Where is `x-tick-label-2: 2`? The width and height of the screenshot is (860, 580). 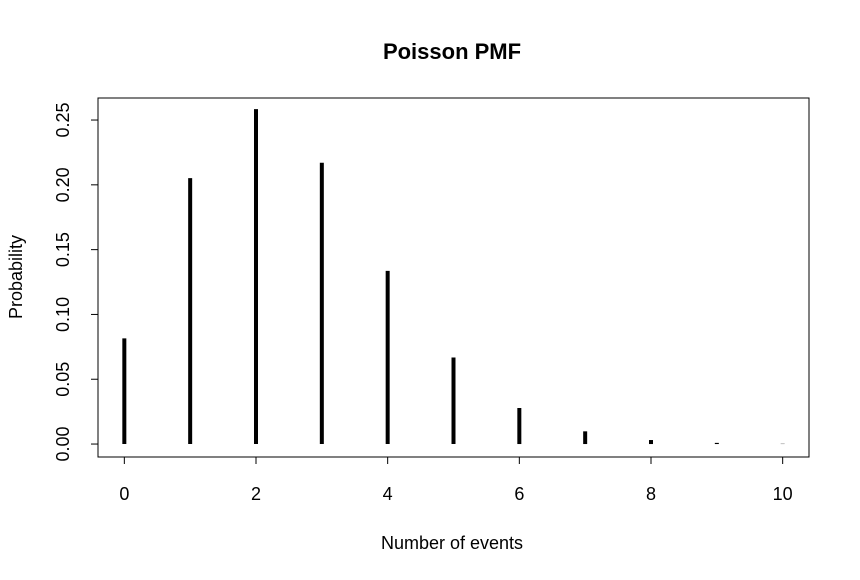
x-tick-label-2: 2 is located at coordinates (256, 494).